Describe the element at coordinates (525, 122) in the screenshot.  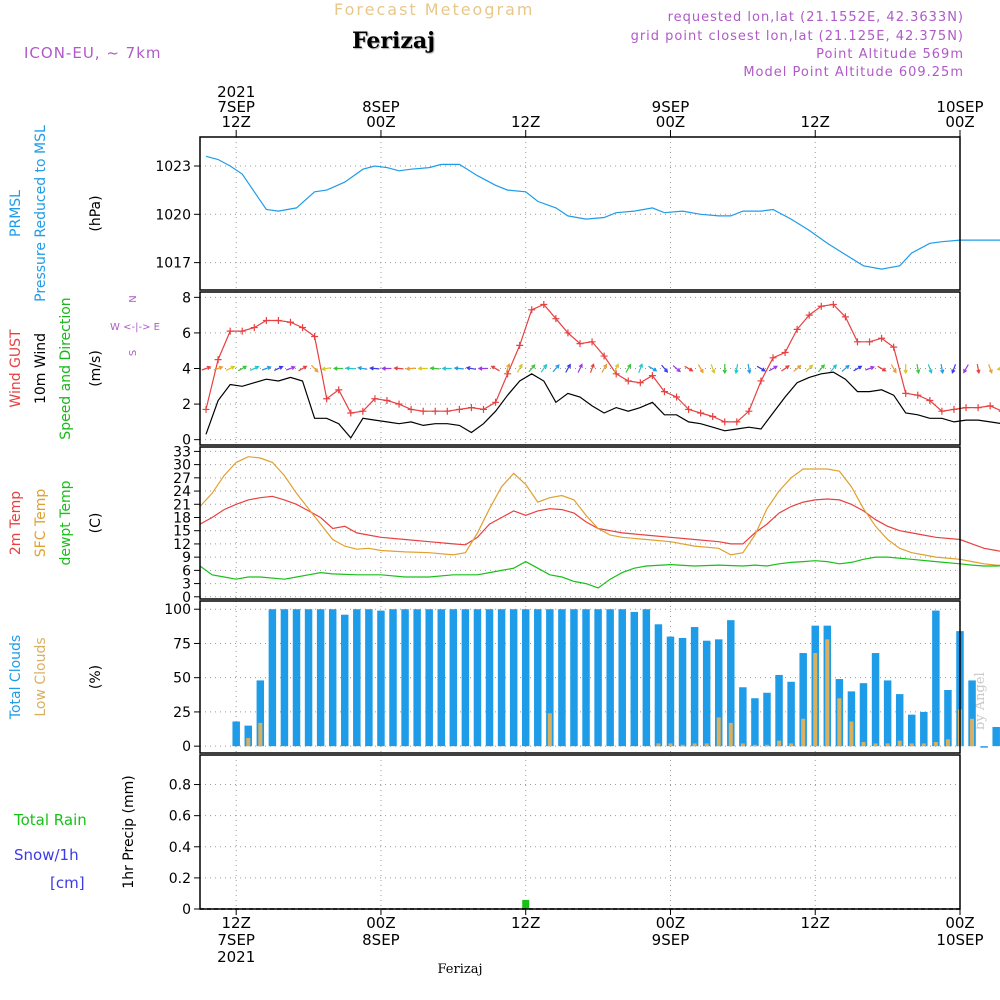
I see `top-time-label: 12Z` at that location.